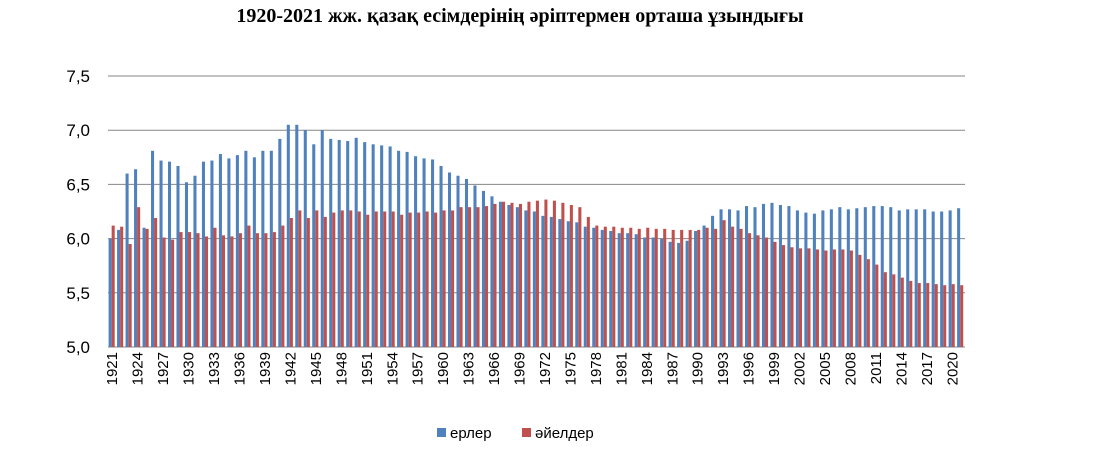 Image resolution: width=1109 pixels, height=476 pixels. What do you see at coordinates (901, 368) in the screenshot?
I see `x-tick-label: 2014` at bounding box center [901, 368].